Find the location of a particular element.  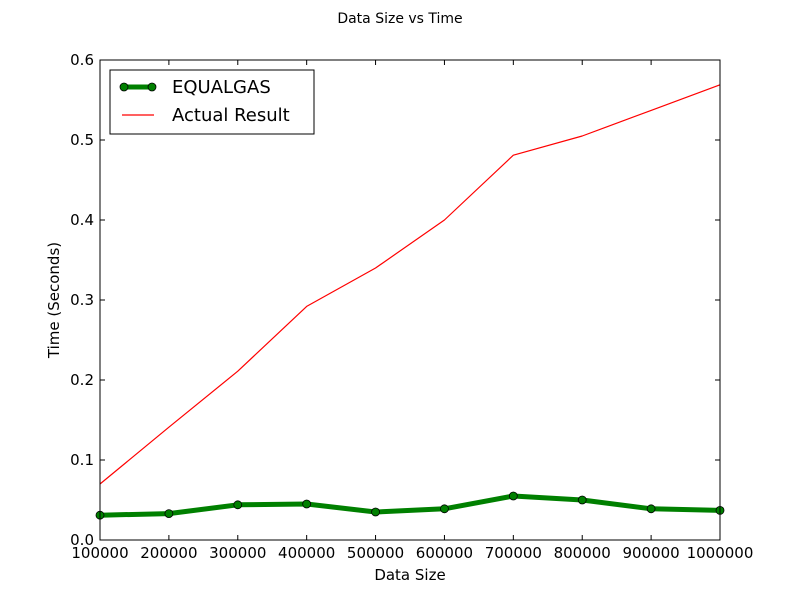

legend-label: Actual Result is located at coordinates (231, 115).